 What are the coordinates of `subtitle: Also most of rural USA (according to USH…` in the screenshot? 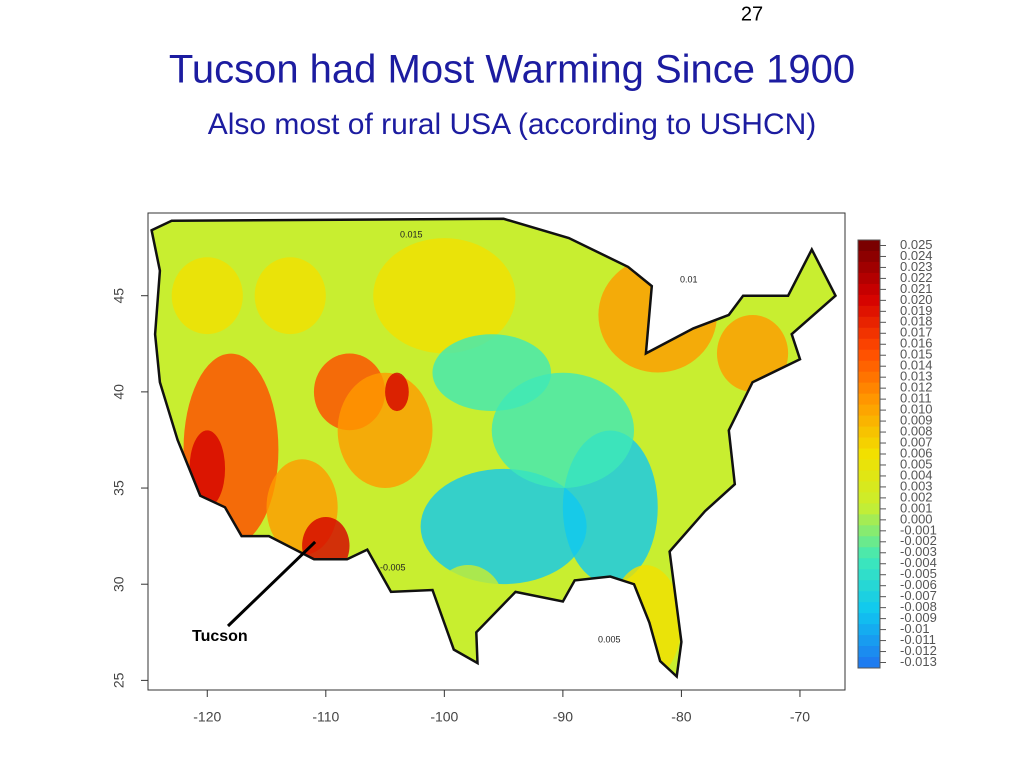 It's located at (512, 124).